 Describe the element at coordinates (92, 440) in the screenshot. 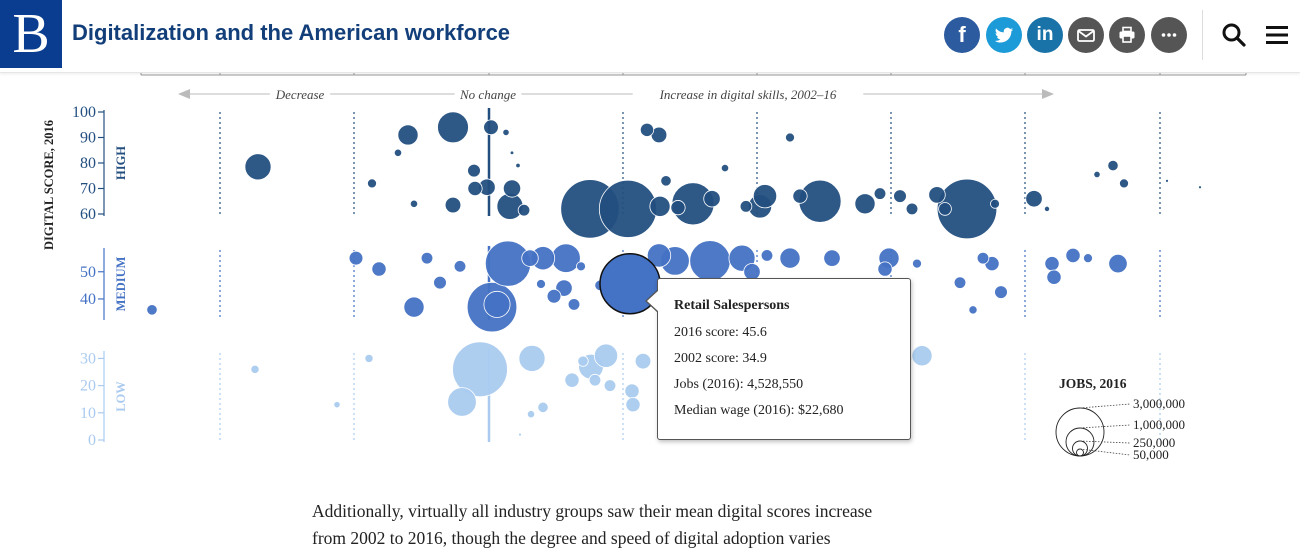

I see `y-tick-label: 0` at that location.